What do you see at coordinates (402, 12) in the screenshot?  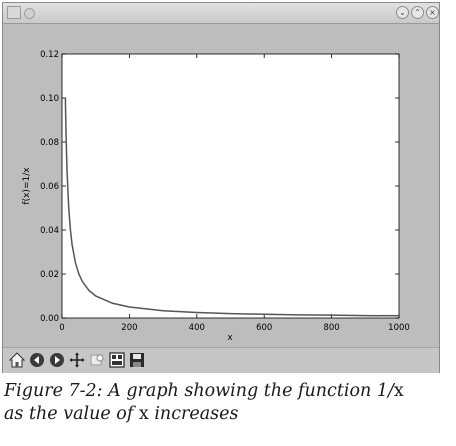 I see `minimize-icon: ⌄` at bounding box center [402, 12].